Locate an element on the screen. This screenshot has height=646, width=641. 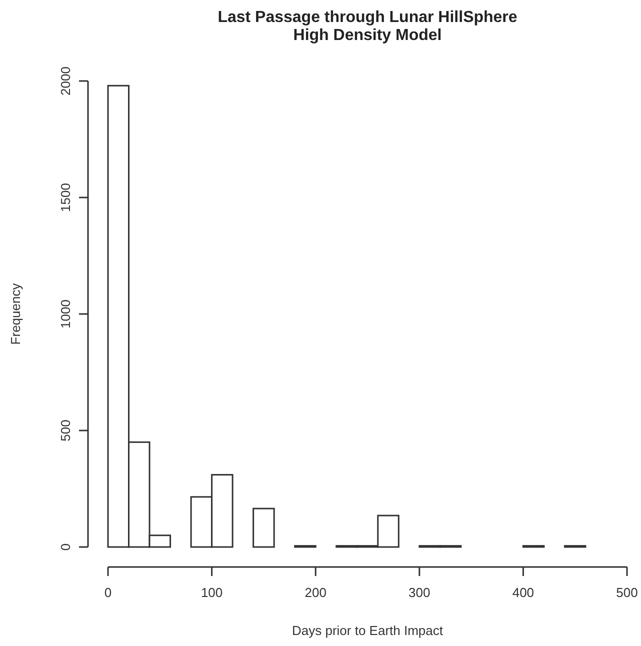
y-tick-label: 0 is located at coordinates (65, 547).